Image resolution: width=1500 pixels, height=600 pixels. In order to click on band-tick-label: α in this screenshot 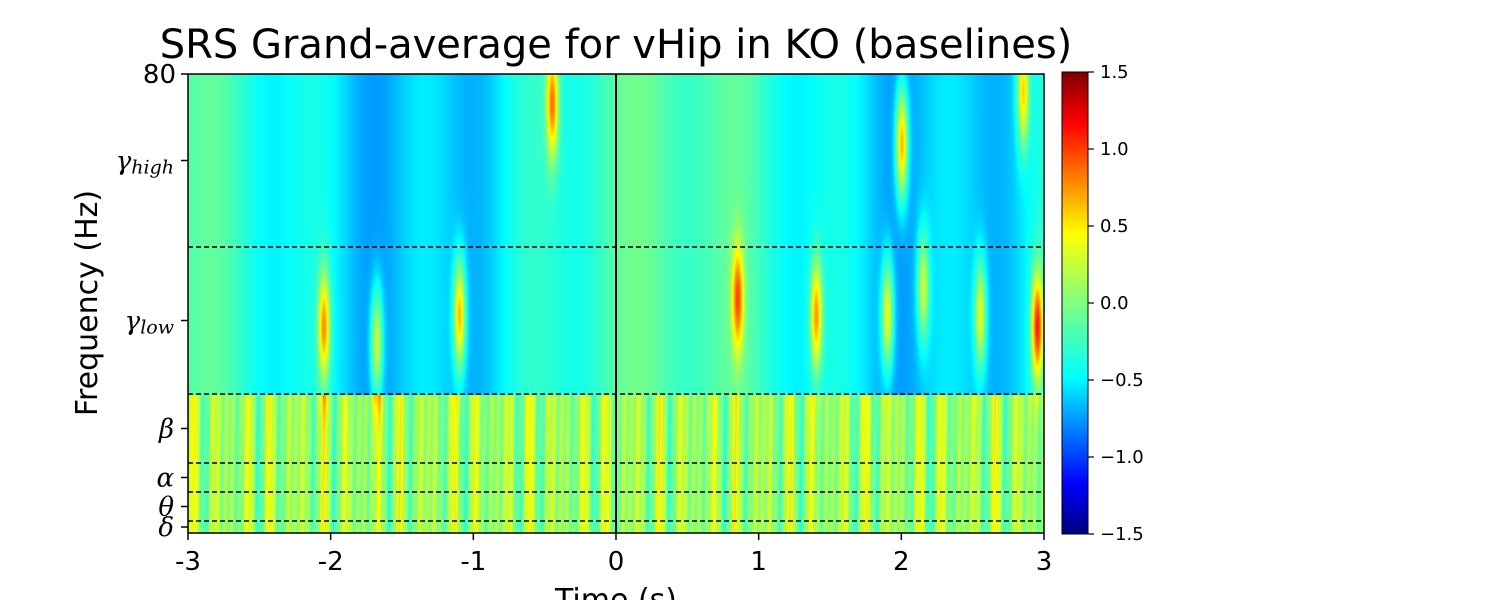, I will do `click(165, 479)`.